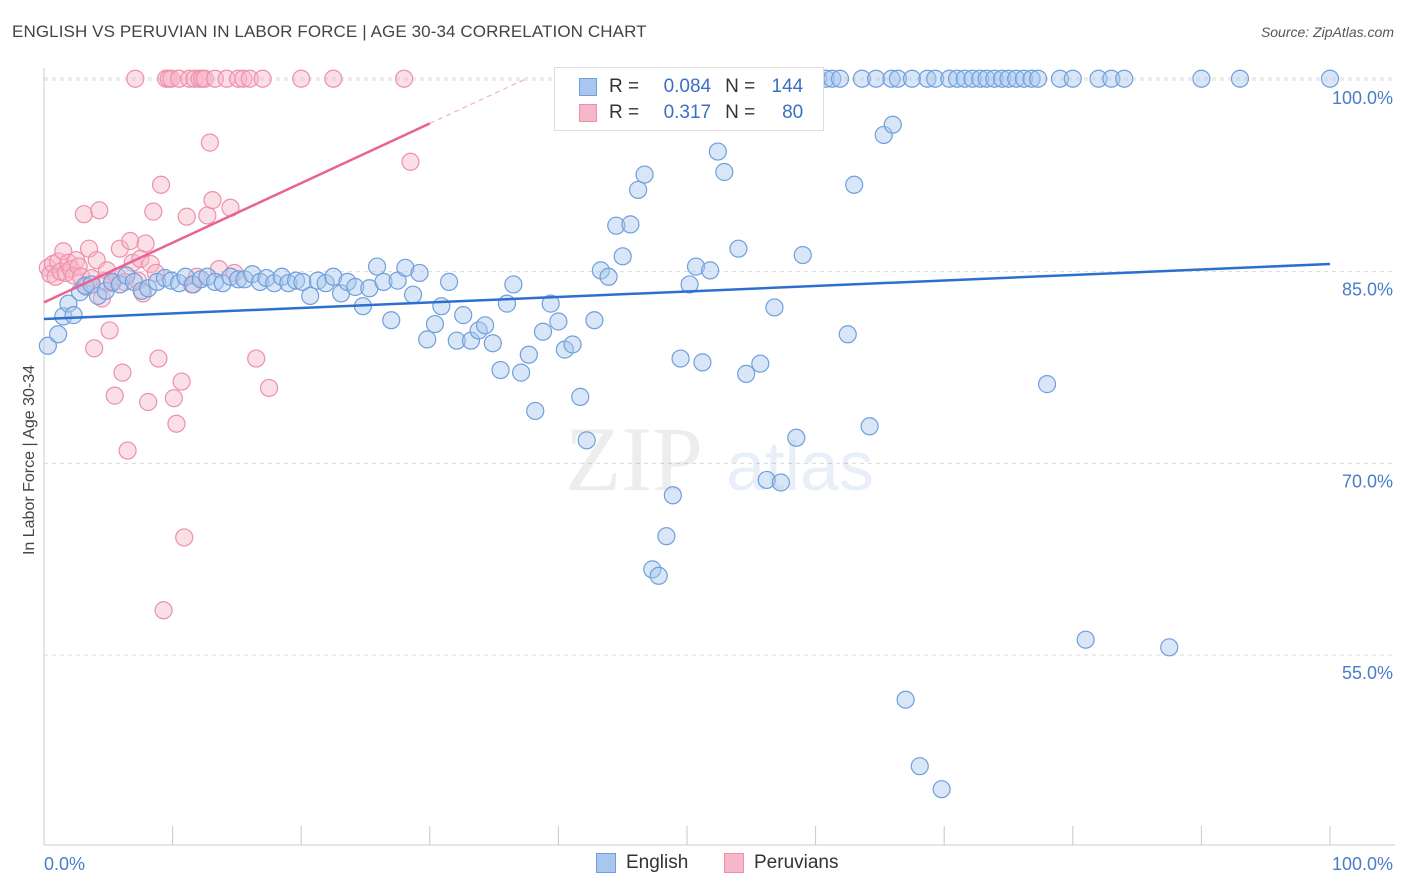 This screenshot has width=1406, height=892. What do you see at coordinates (1367, 481) in the screenshot?
I see `y-tick-label: 70.0%` at bounding box center [1367, 481].